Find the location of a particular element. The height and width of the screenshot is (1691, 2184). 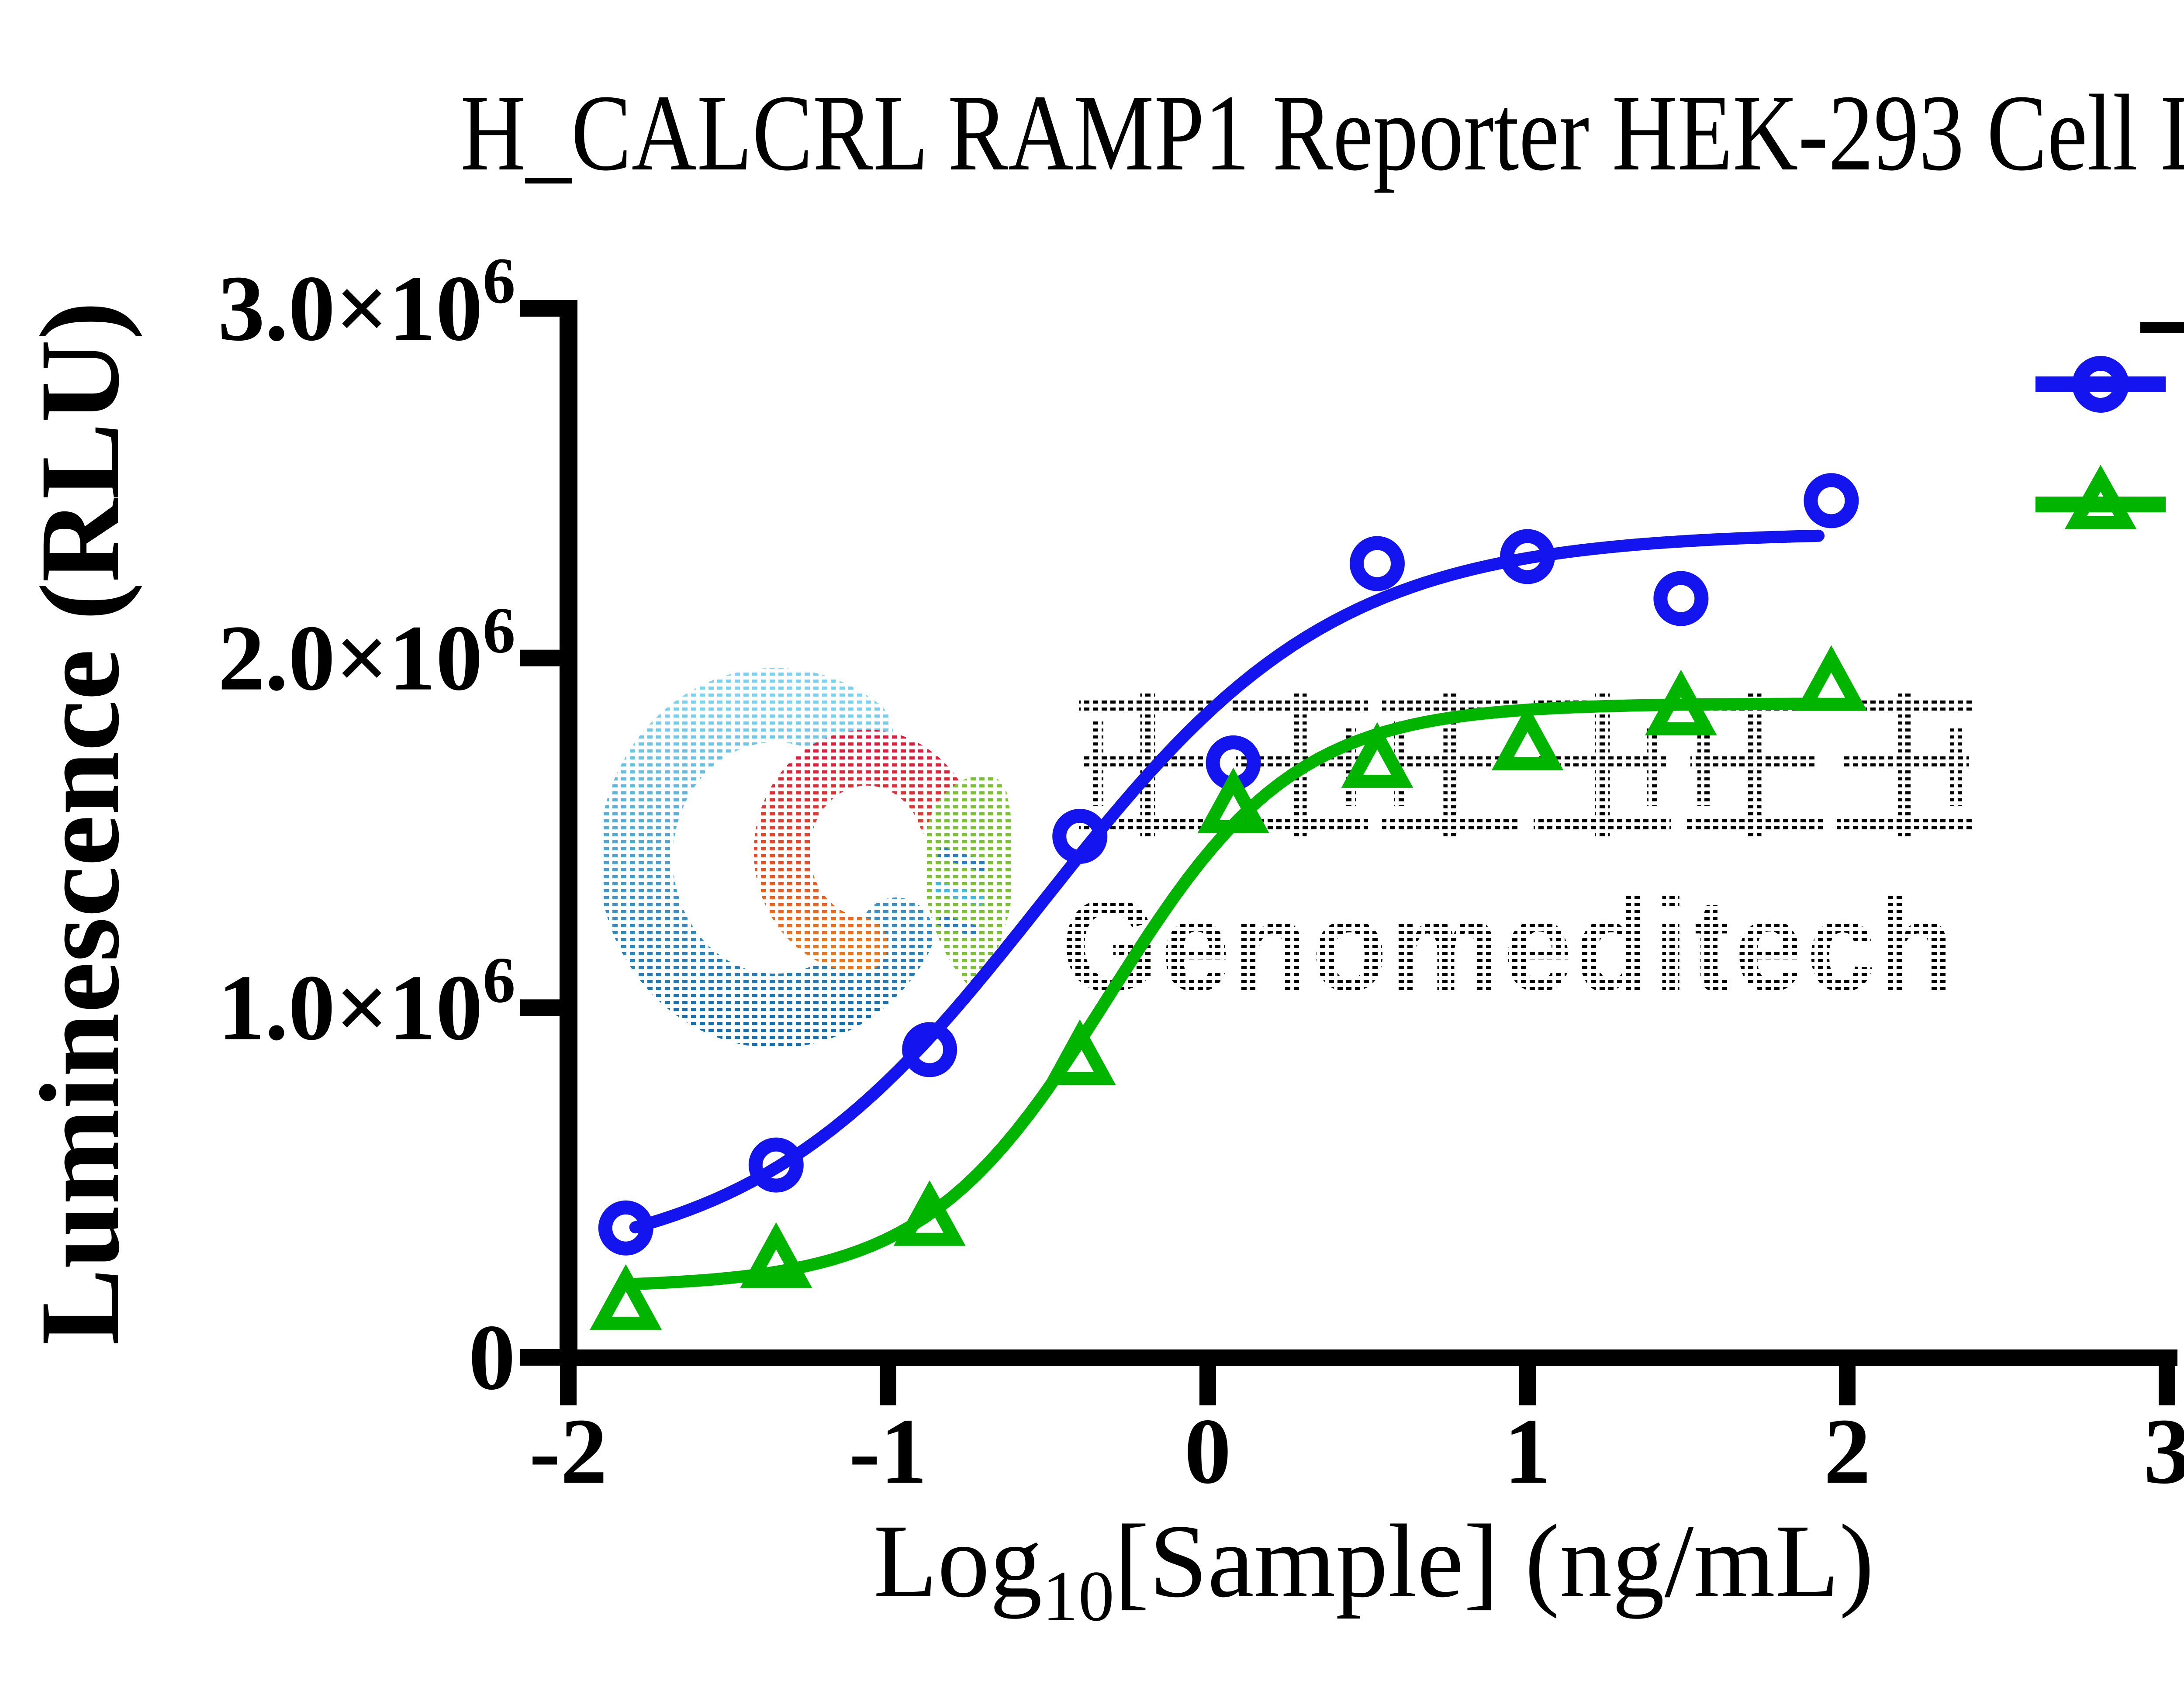

x-tick-label: -2 is located at coordinates (568, 1451).